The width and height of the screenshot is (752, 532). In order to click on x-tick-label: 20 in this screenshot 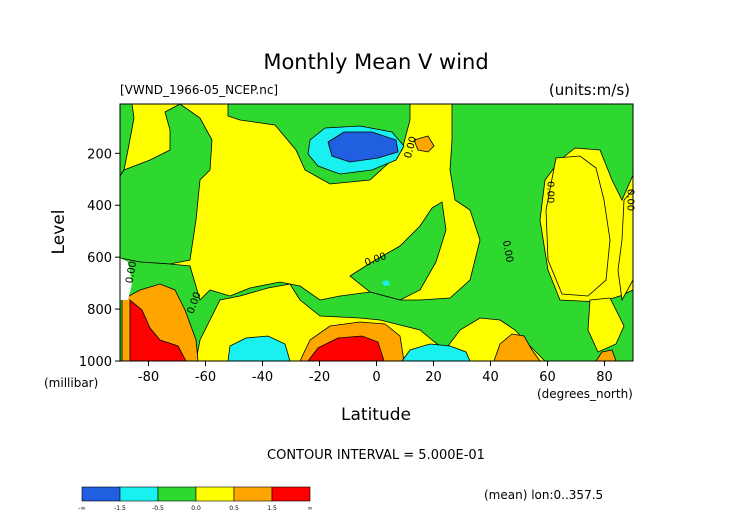, I will do `click(433, 377)`.